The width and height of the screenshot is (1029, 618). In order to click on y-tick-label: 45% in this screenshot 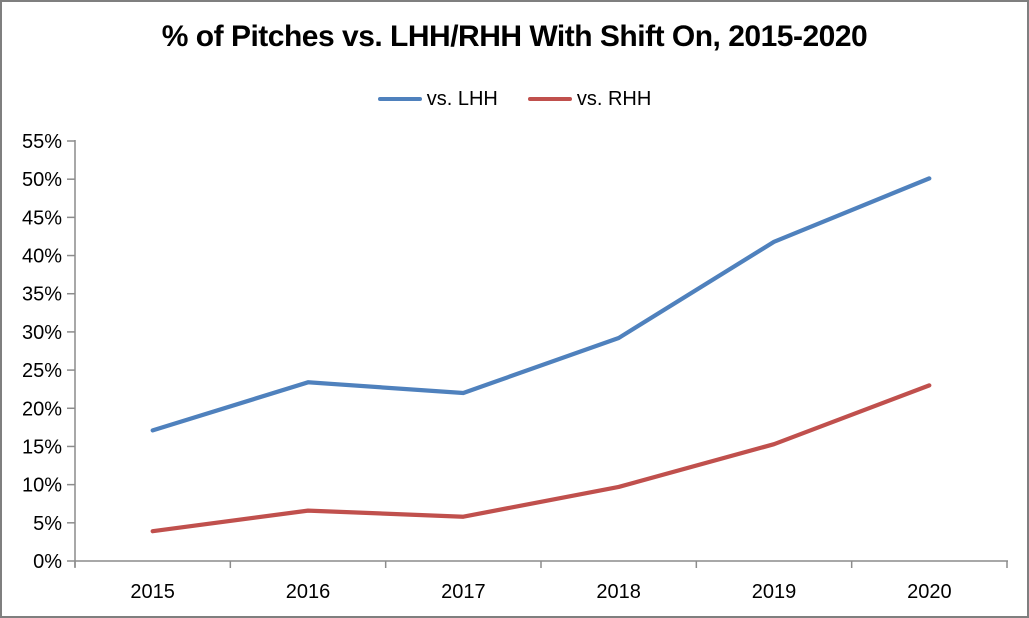, I will do `click(42, 218)`.